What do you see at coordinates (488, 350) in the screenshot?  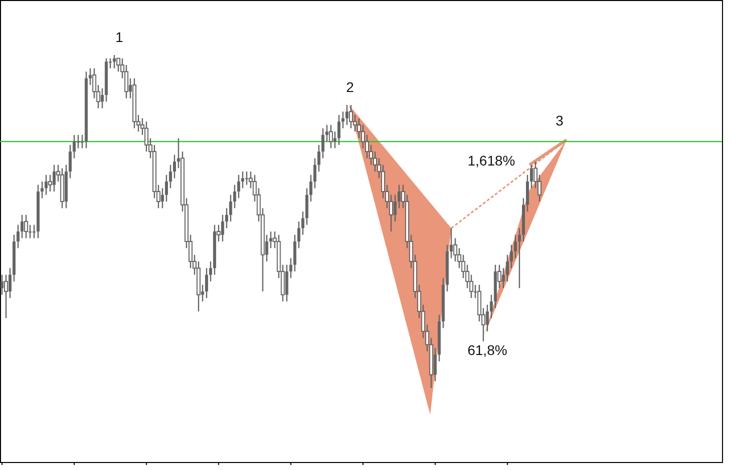 I see `annotation: 61,8%` at bounding box center [488, 350].